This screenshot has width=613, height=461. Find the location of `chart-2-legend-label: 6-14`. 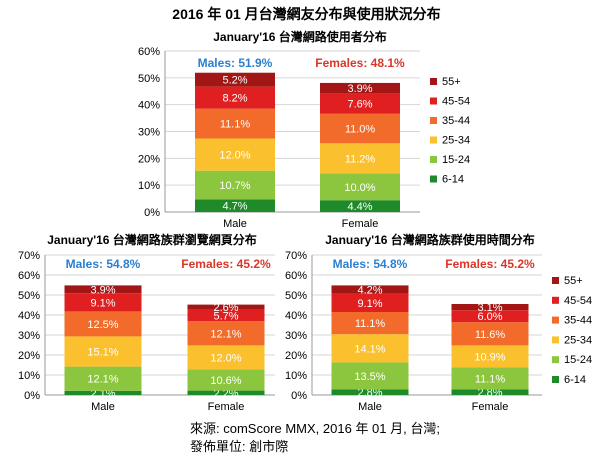

chart-2-legend-label: 6-14 is located at coordinates (575, 380).